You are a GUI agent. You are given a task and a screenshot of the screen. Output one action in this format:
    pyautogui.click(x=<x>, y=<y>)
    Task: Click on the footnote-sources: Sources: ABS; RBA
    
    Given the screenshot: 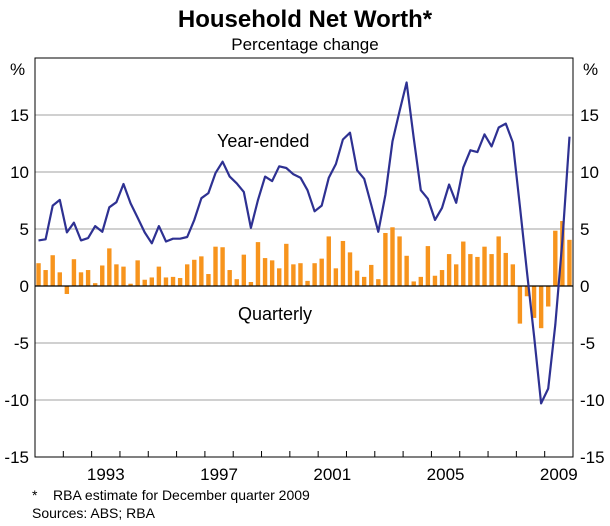 What is the action you would take?
    pyautogui.click(x=94, y=513)
    